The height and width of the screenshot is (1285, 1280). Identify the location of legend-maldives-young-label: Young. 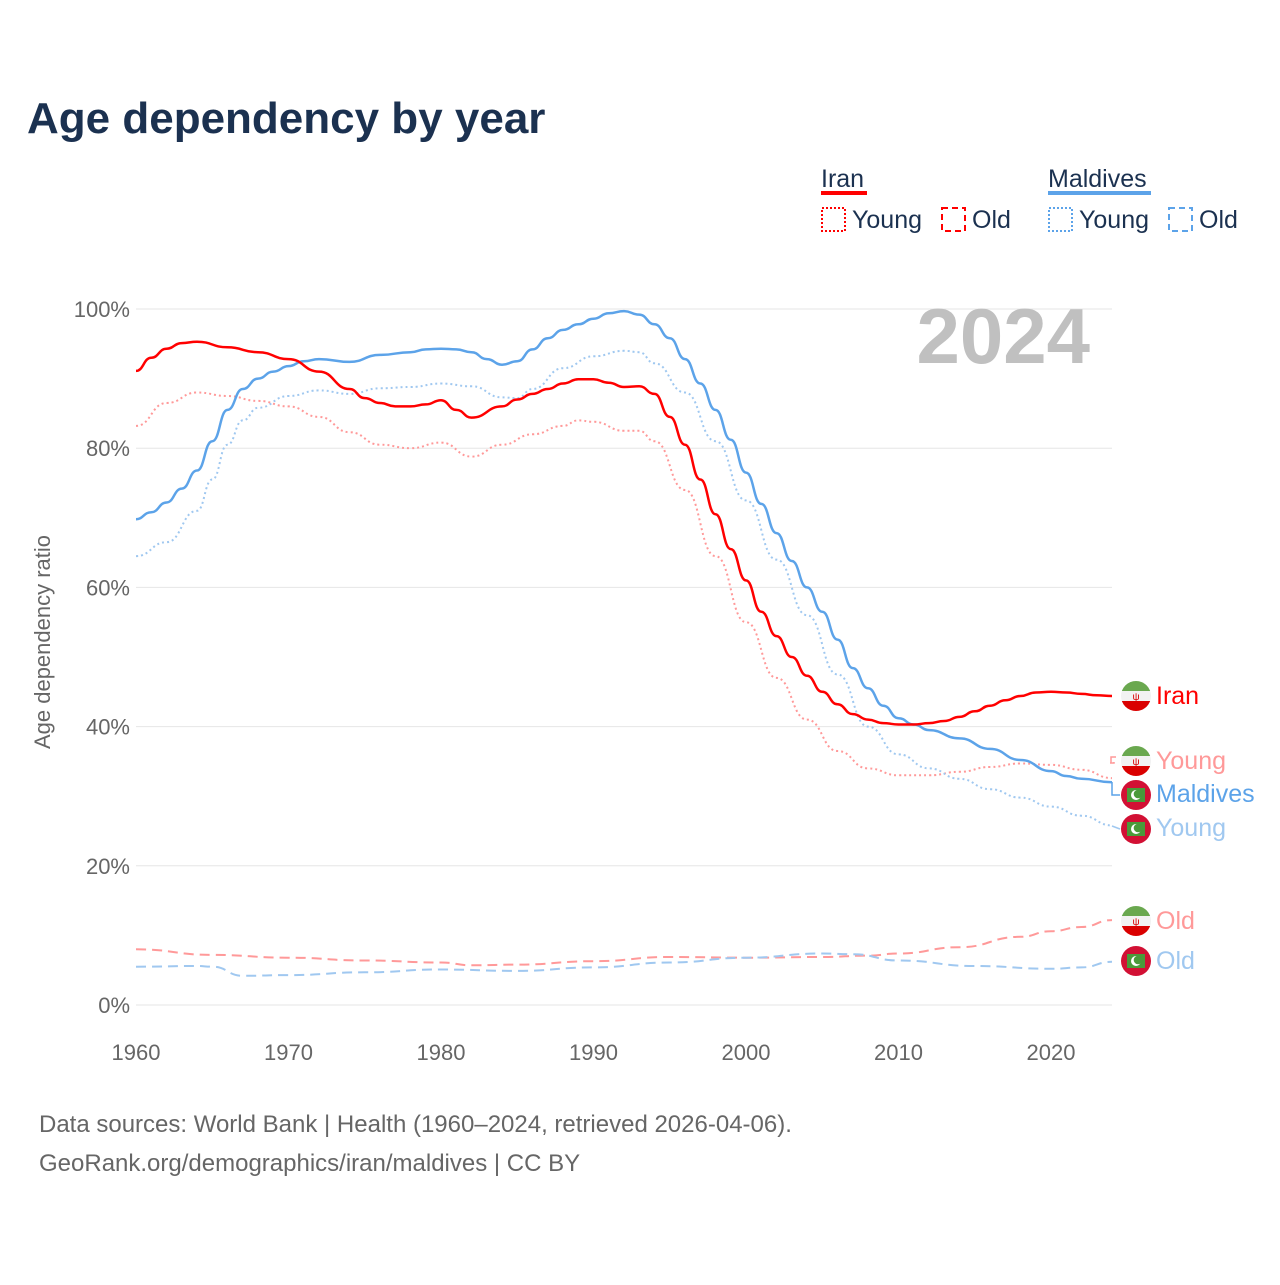
(1114, 220).